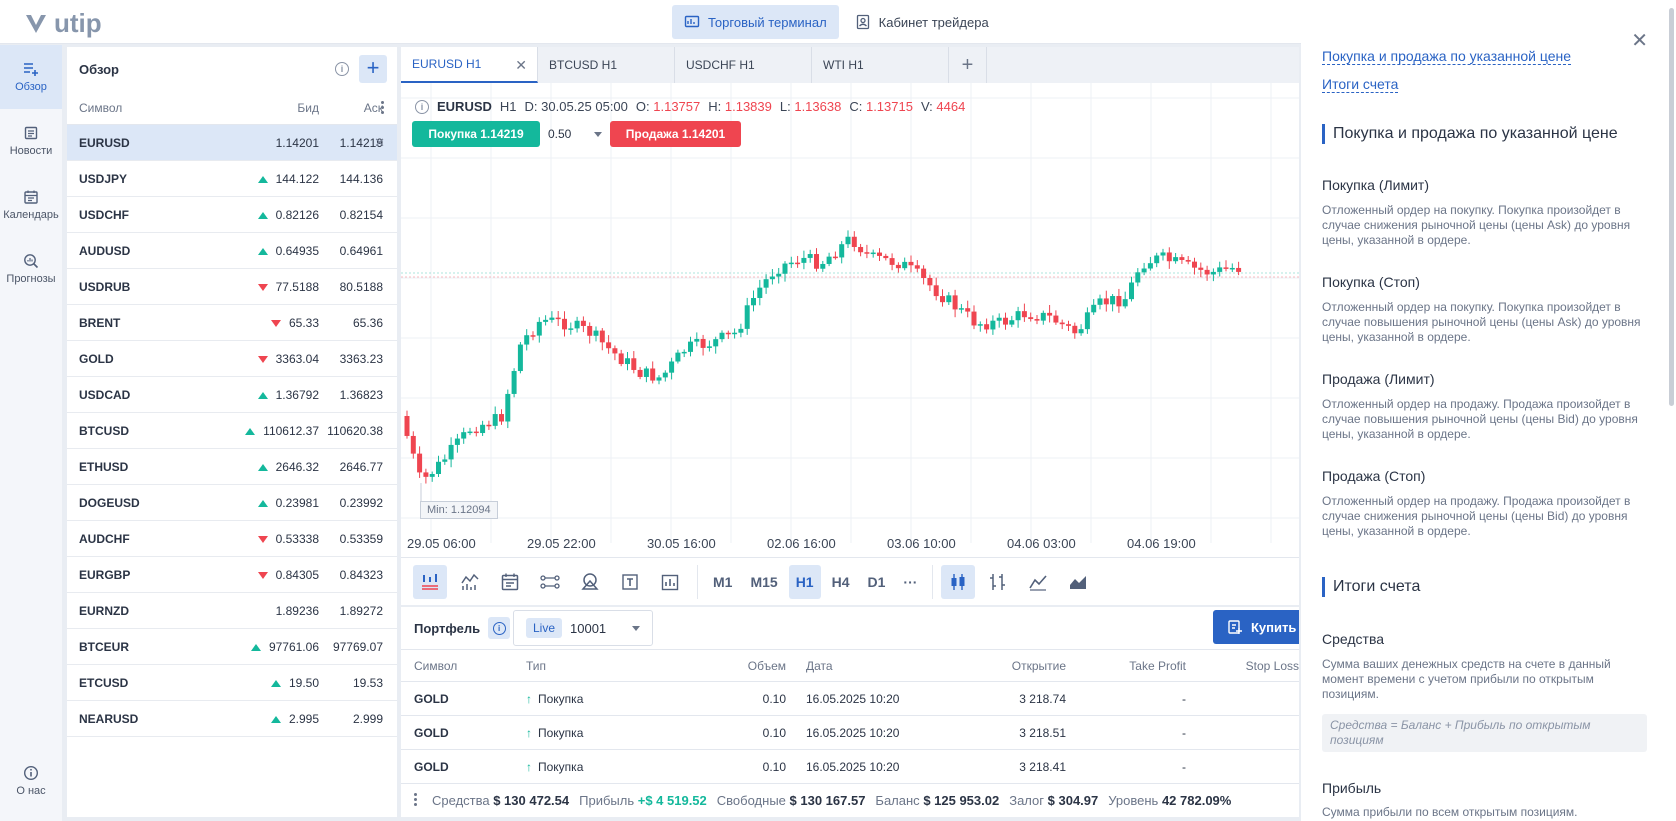 The image size is (1676, 821). I want to click on column-date: Дата, so click(819, 665).